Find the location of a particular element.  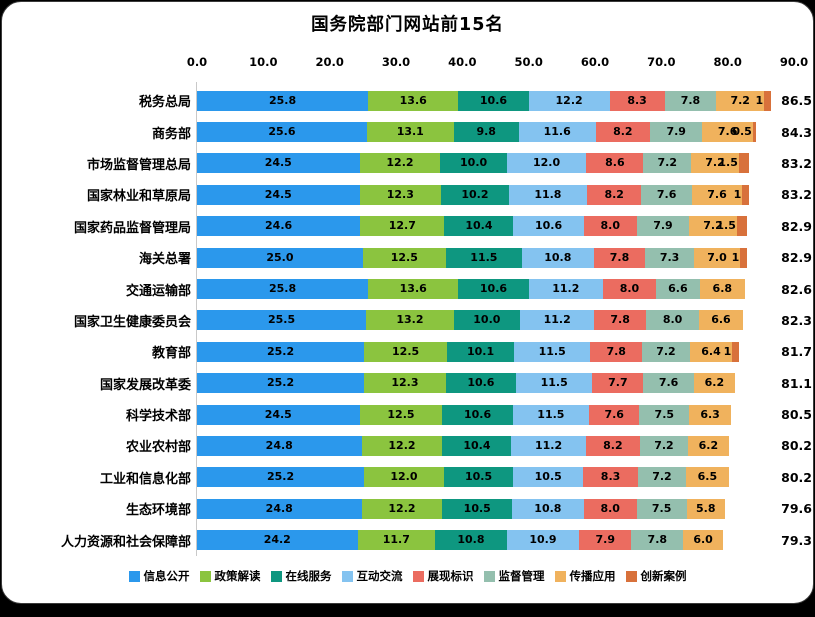

bar-segment: 1 is located at coordinates (739, 257).